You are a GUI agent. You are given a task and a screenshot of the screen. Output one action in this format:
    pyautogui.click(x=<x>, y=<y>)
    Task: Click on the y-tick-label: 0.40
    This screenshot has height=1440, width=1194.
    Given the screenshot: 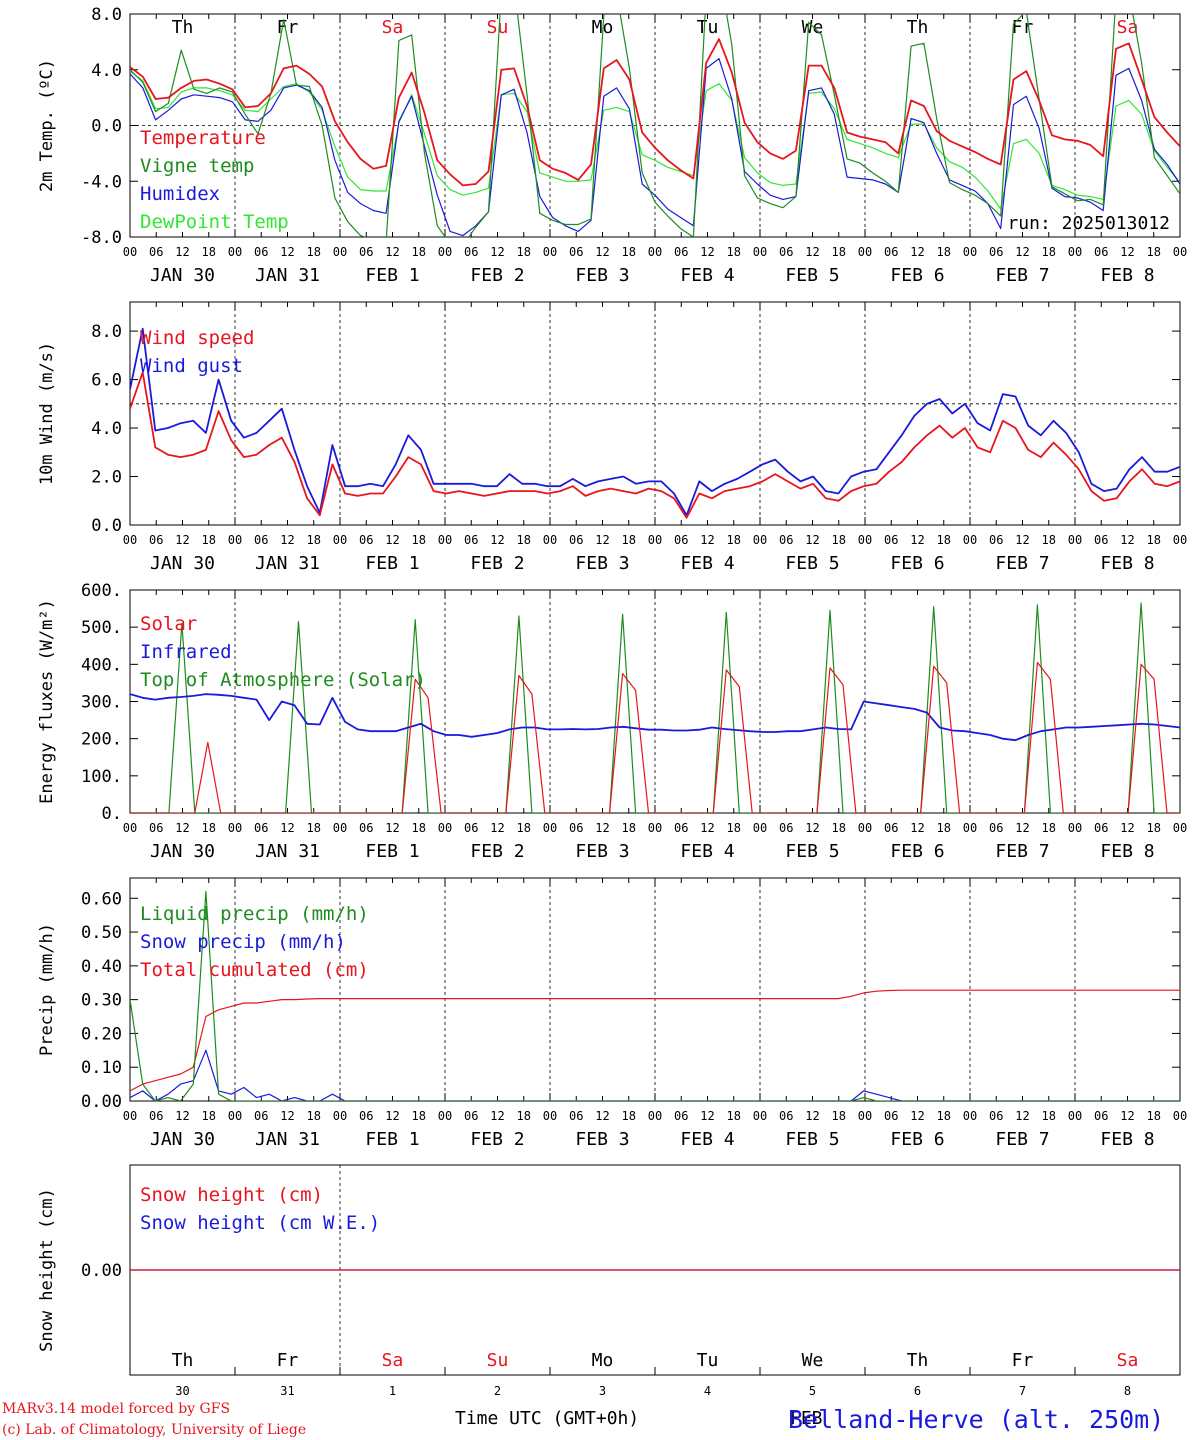 What is the action you would take?
    pyautogui.click(x=101, y=967)
    